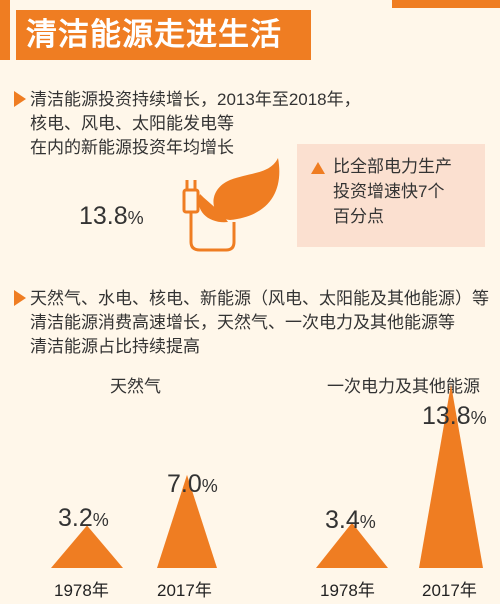  Describe the element at coordinates (318, 168) in the screenshot. I see `triangle-up-icon` at that location.